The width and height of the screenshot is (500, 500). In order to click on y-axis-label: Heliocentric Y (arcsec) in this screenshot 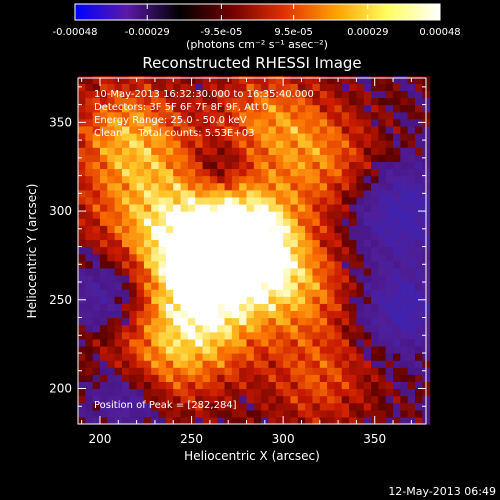, I will do `click(32, 251)`.